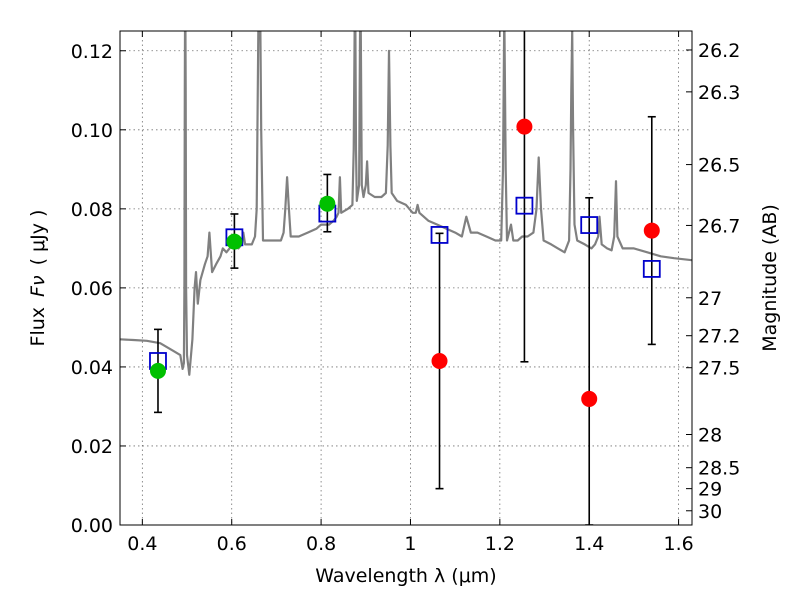 This screenshot has width=800, height=600. What do you see at coordinates (92, 131) in the screenshot?
I see `y-tick-label: 0.10` at bounding box center [92, 131].